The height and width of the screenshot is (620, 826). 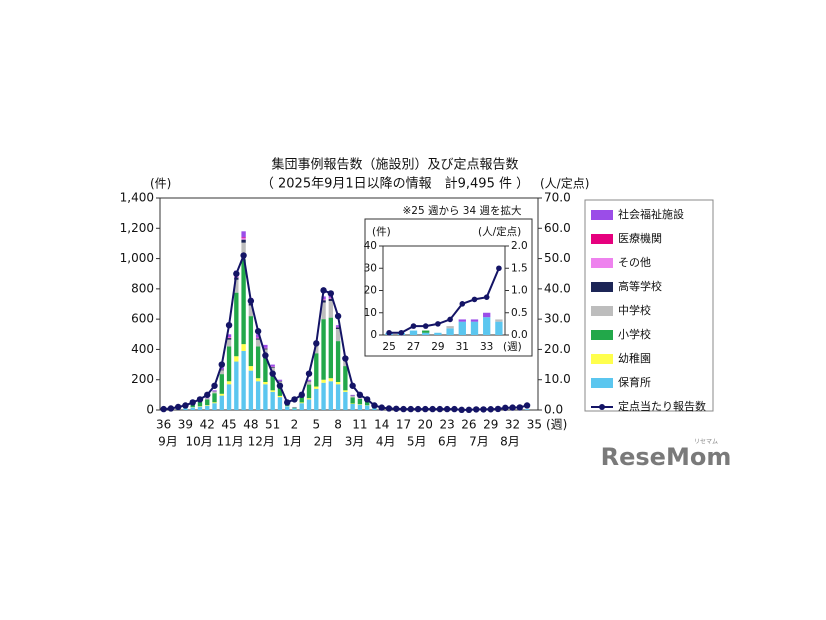 I want to click on legend-label: 幼稚園, so click(x=634, y=358).